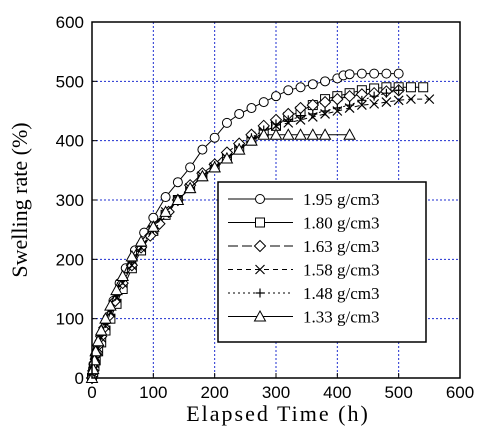 The height and width of the screenshot is (436, 491). I want to click on legend-label: 1.80 g/cm3, so click(341, 223).